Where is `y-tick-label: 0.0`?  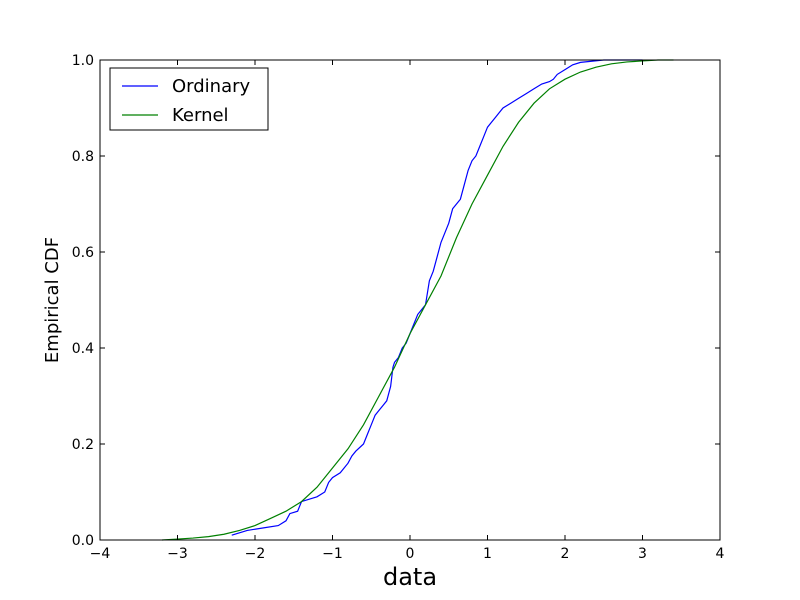 y-tick-label: 0.0 is located at coordinates (83, 541).